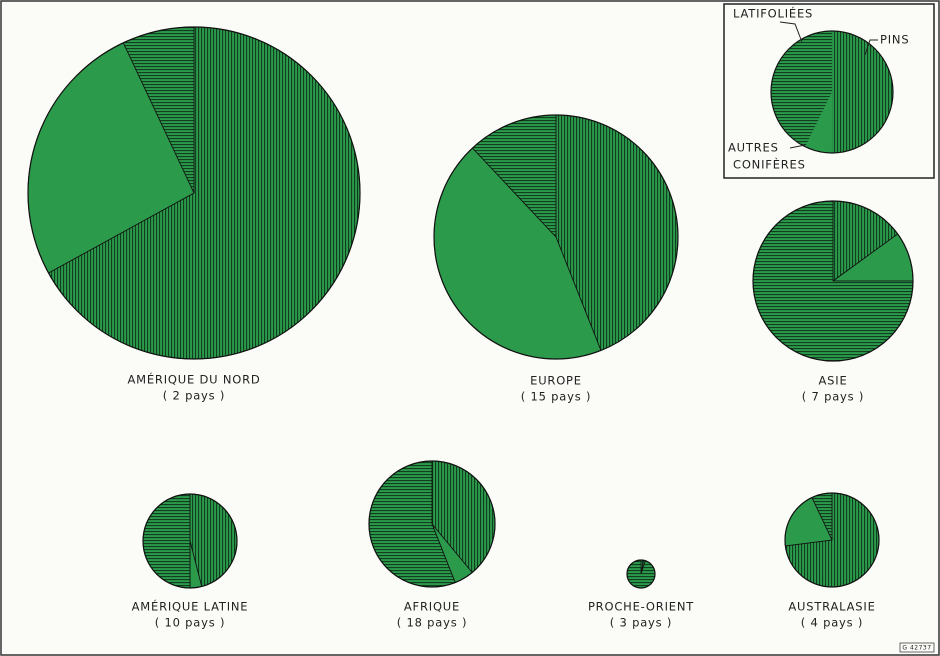 Image resolution: width=940 pixels, height=656 pixels. Describe the element at coordinates (773, 13) in the screenshot. I see `legend-label: LATIFOLIÉES` at that location.